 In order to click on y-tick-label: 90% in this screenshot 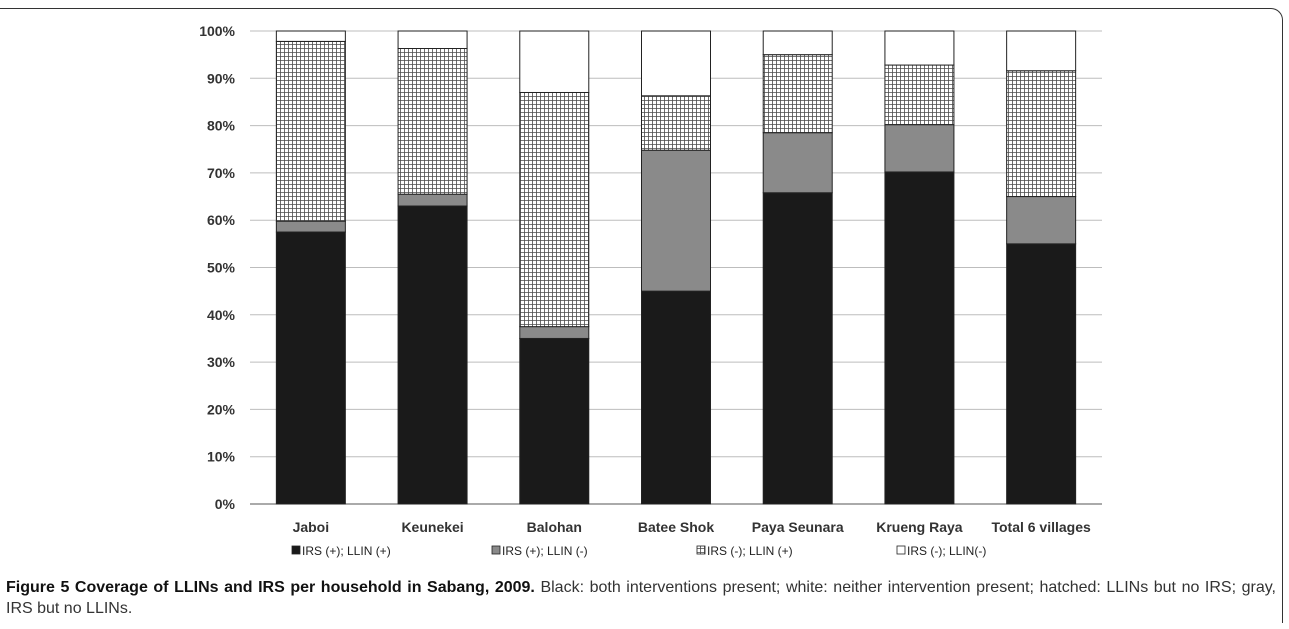, I will do `click(221, 78)`.